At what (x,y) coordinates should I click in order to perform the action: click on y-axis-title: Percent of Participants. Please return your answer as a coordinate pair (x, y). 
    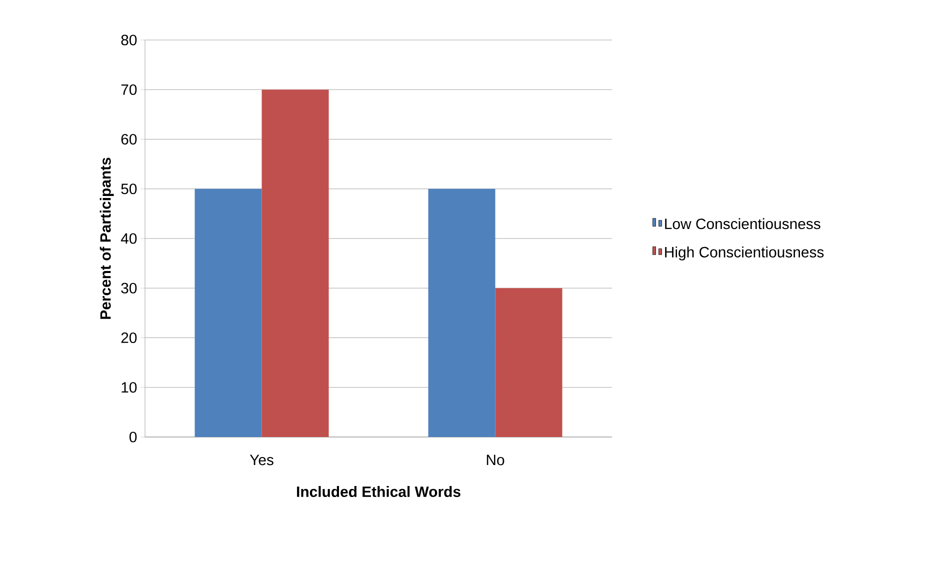
    Looking at the image, I should click on (107, 238).